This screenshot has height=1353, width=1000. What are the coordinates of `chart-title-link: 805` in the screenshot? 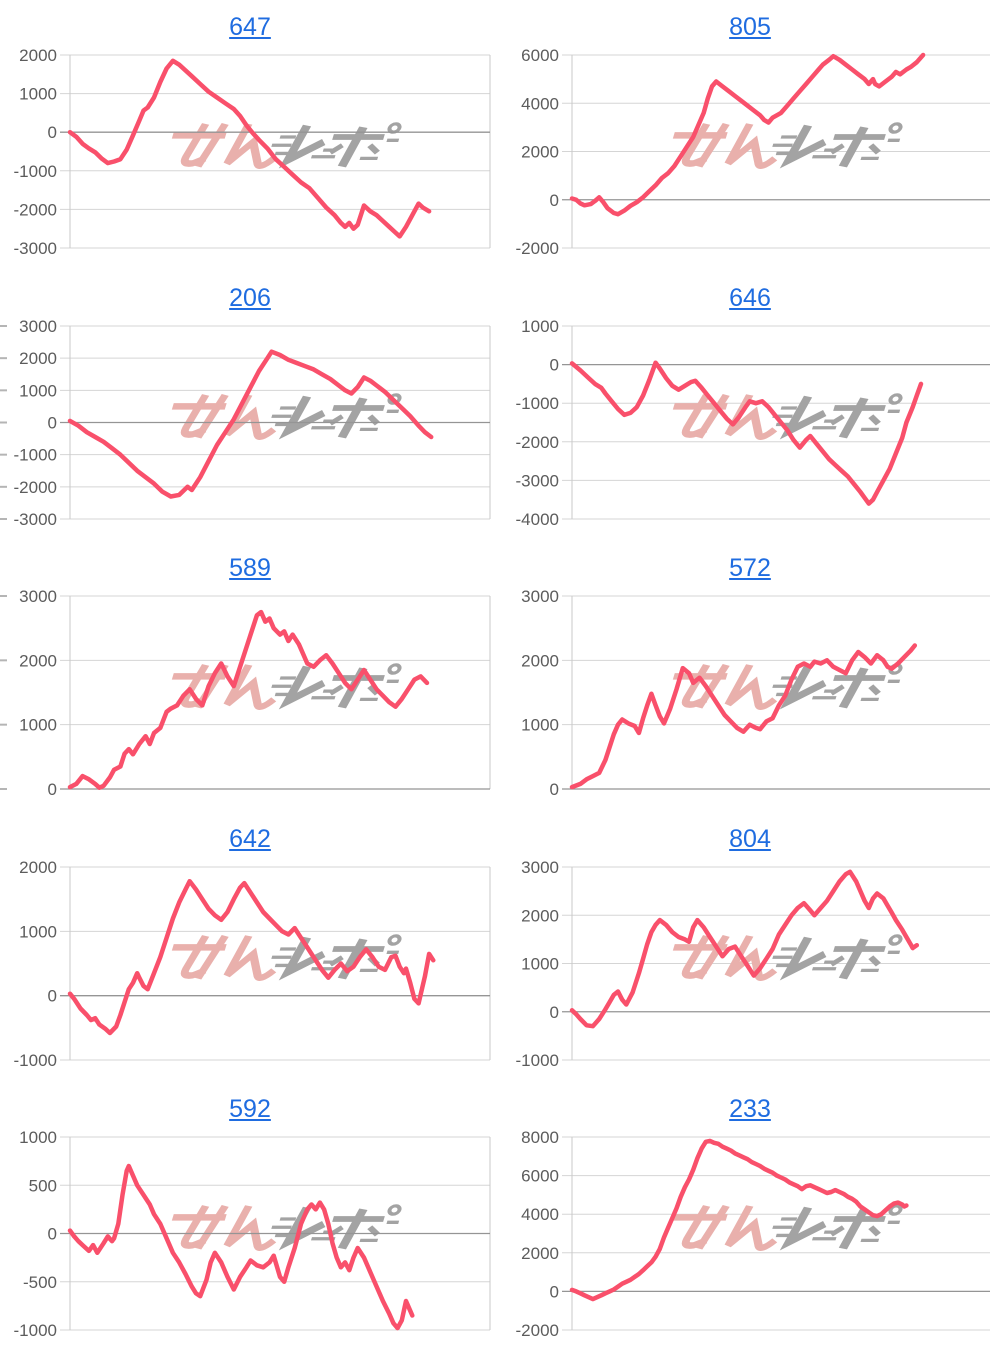 It's located at (750, 27).